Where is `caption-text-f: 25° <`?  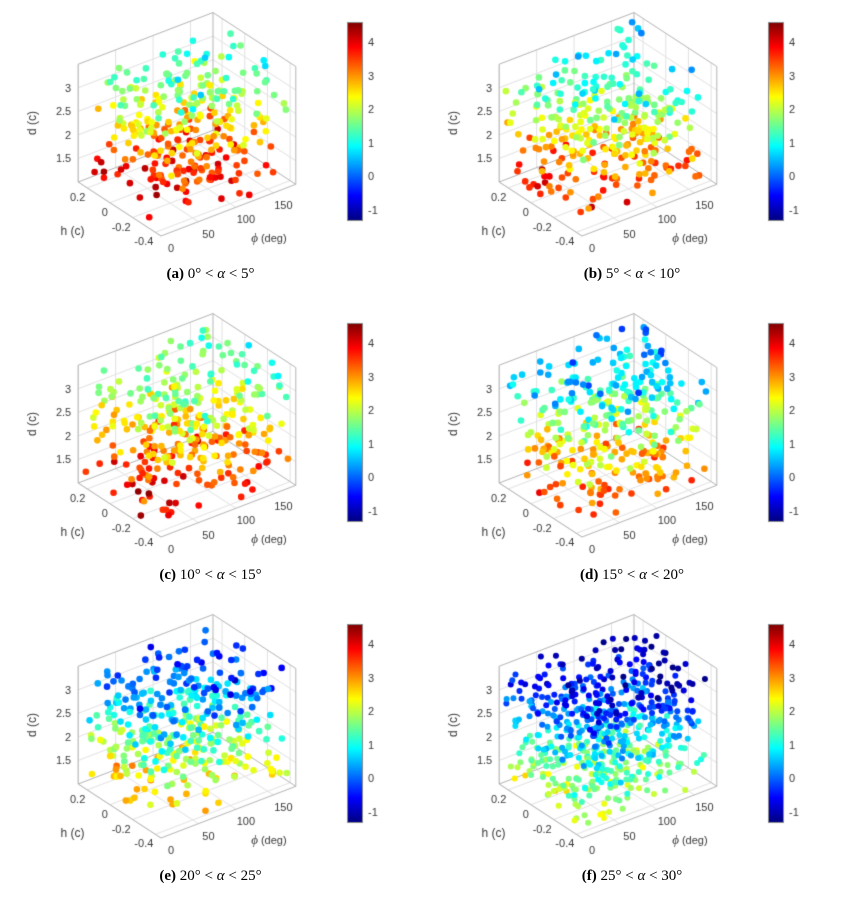
caption-text-f: 25° < is located at coordinates (617, 876).